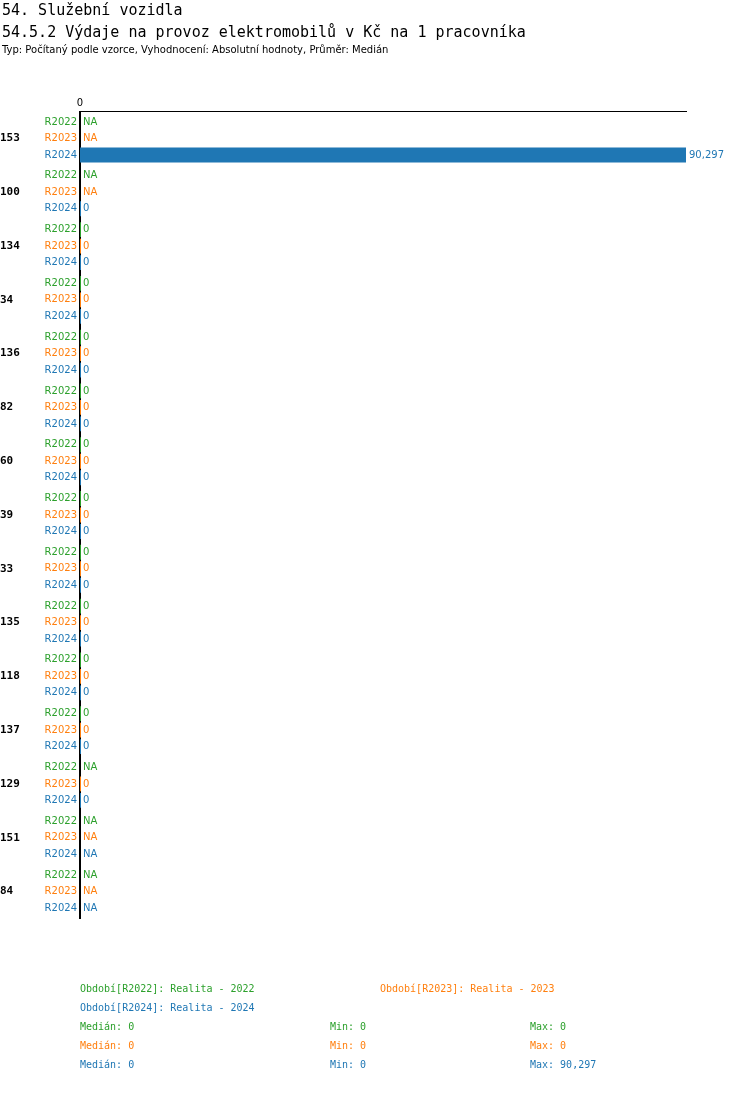 The image size is (750, 1112). I want to click on text: Období[R2024]: Realita - 2024, so click(168, 1007).